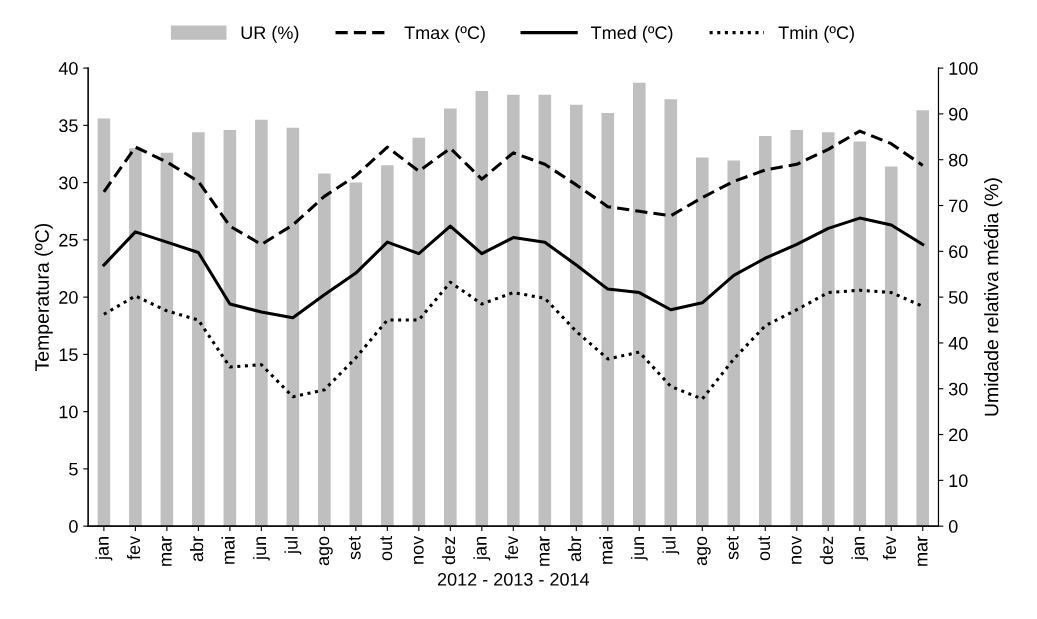 This screenshot has height=619, width=1037. Describe the element at coordinates (632, 34) in the screenshot. I see `legend-label: Tmed (ºC)` at that location.